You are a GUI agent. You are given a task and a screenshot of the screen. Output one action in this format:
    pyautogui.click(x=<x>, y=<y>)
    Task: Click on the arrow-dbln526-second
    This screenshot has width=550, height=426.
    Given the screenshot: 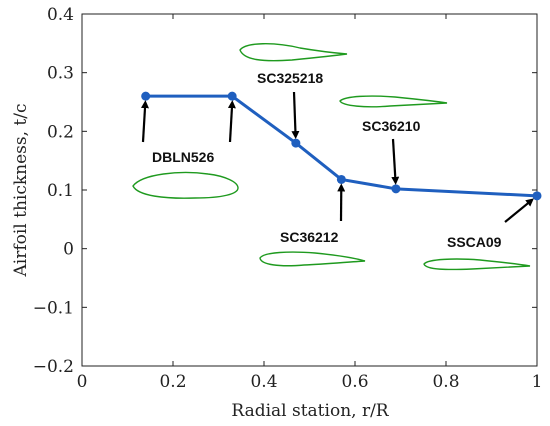 What is the action you would take?
    pyautogui.click(x=231, y=121)
    